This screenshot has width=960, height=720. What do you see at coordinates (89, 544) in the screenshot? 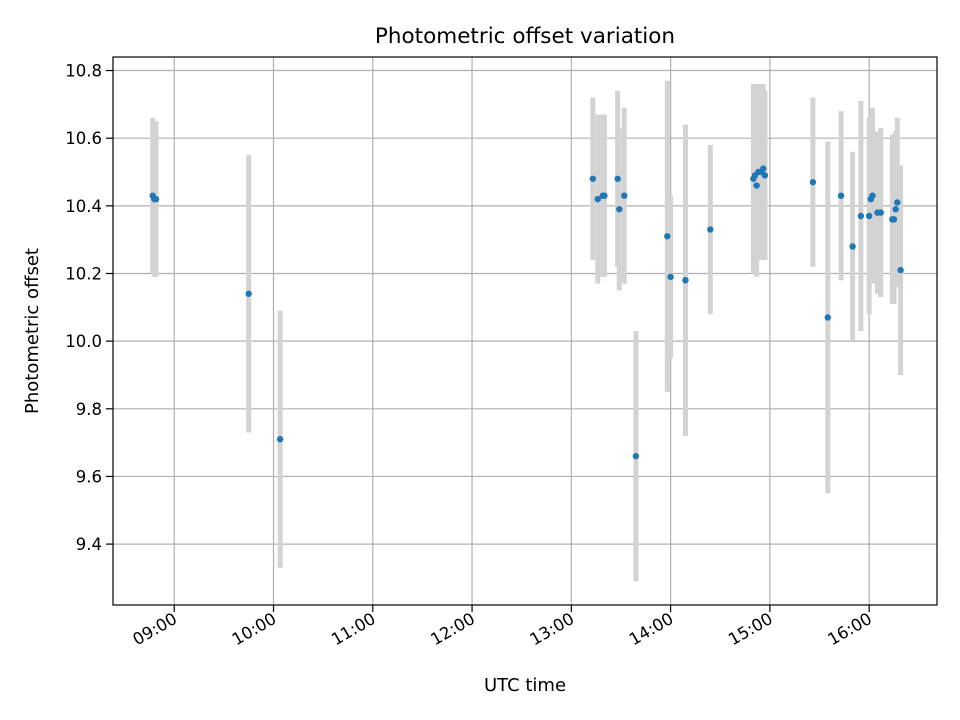
I see `y-tick-label: 9.4` at bounding box center [89, 544].